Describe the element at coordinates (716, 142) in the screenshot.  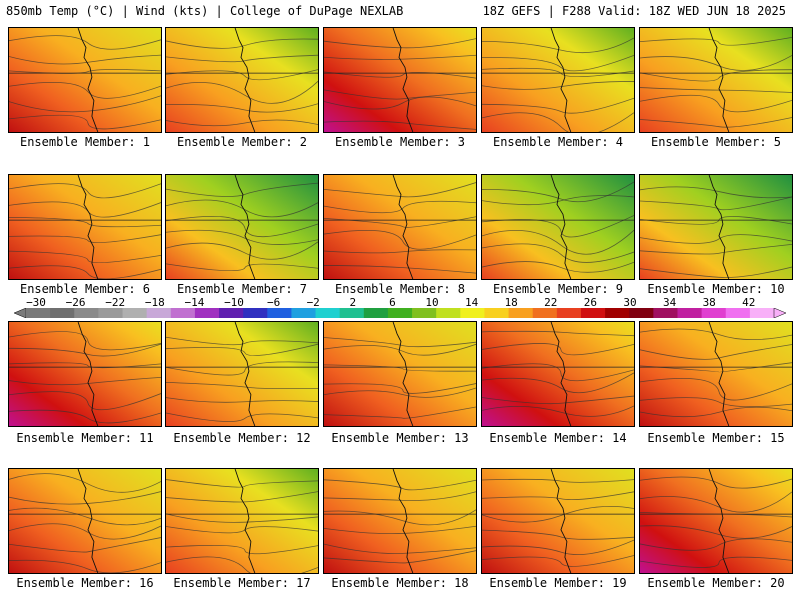
I see `member-label: Ensemble Member: 5` at that location.